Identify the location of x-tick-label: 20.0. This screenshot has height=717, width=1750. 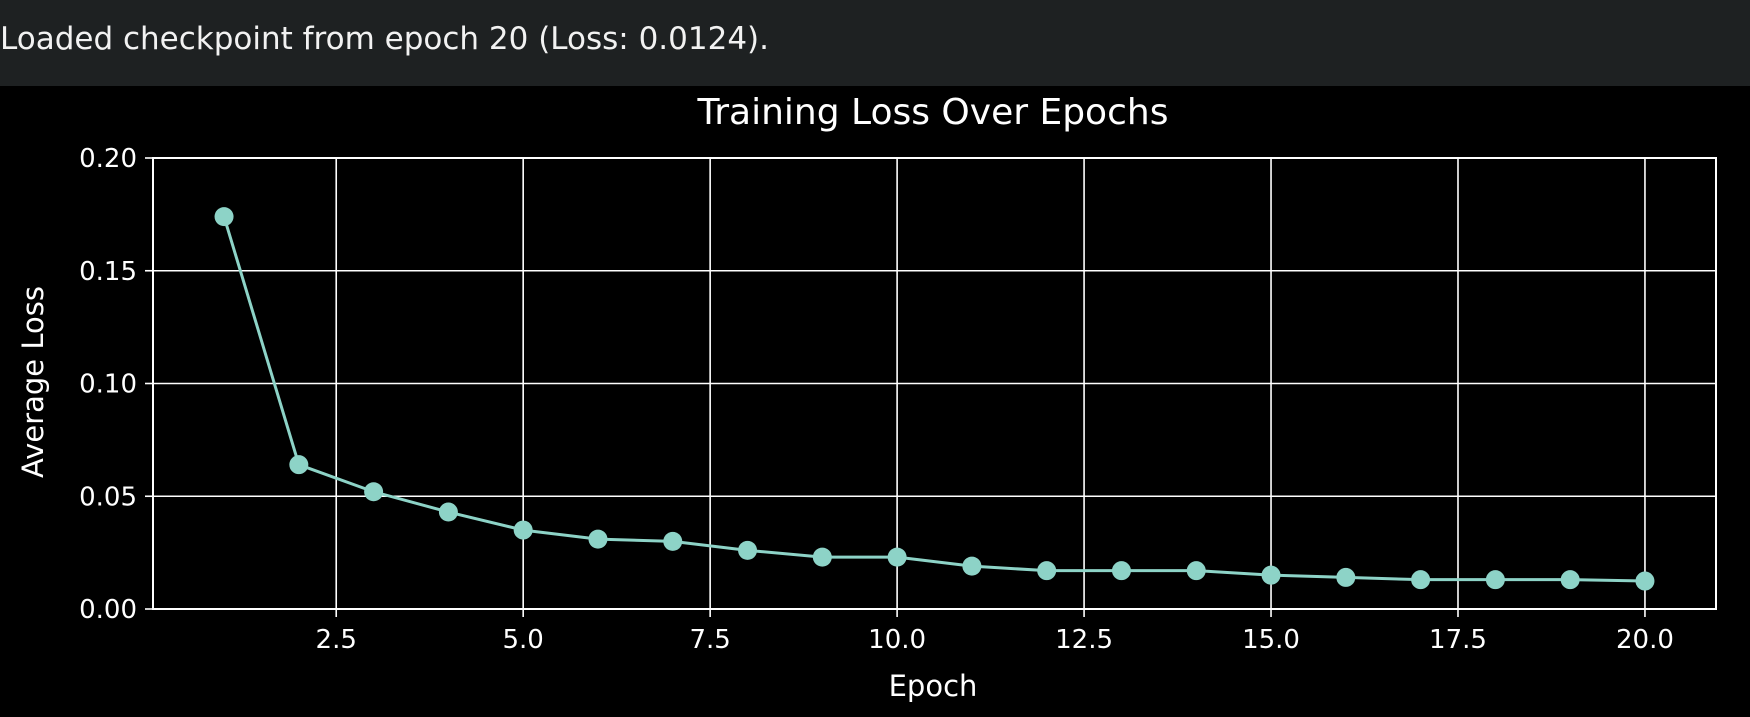
(1645, 640).